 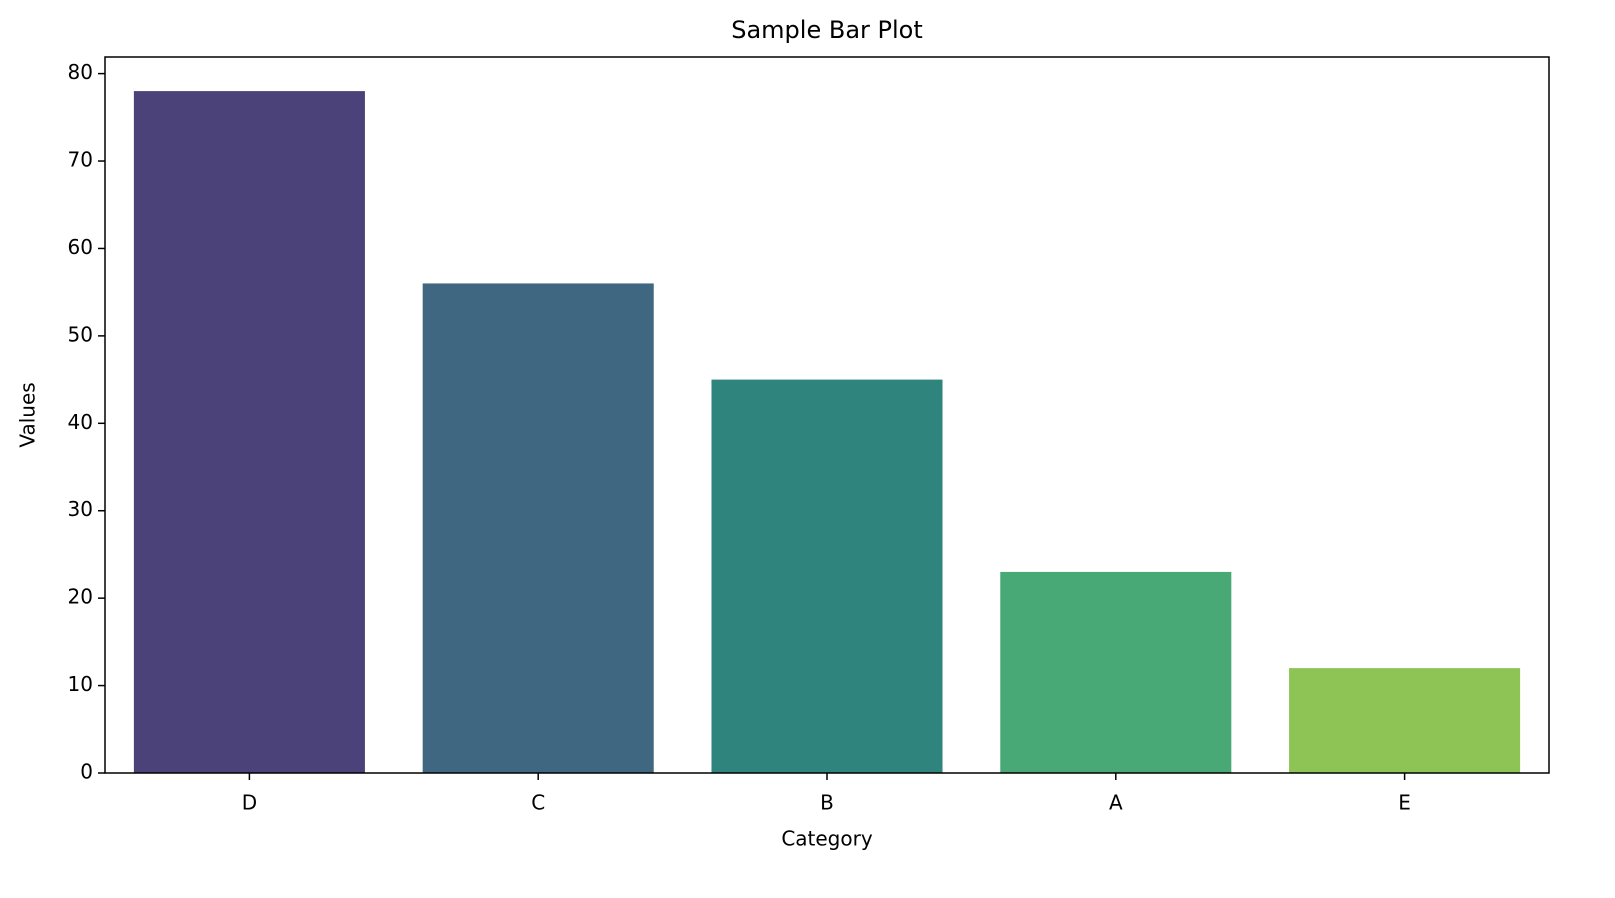 I want to click on chart-title: Sample Bar Plot, so click(x=827, y=30).